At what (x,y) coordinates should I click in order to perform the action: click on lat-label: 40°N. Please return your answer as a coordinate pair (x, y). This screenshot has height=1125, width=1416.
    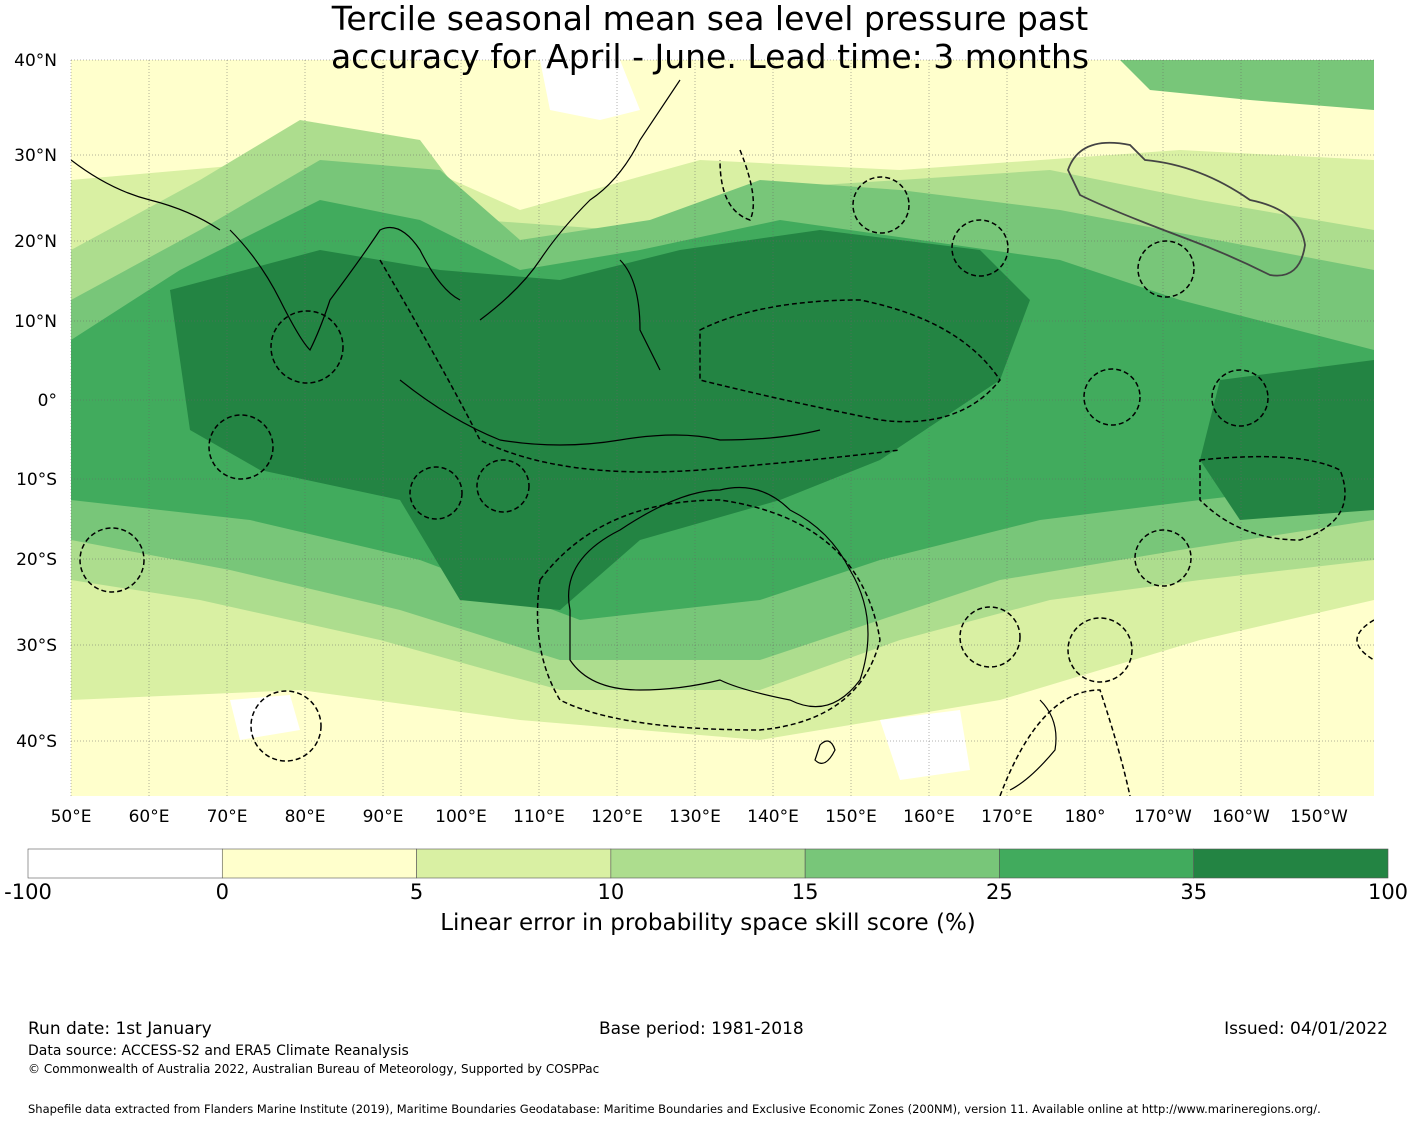
    Looking at the image, I should click on (35, 61).